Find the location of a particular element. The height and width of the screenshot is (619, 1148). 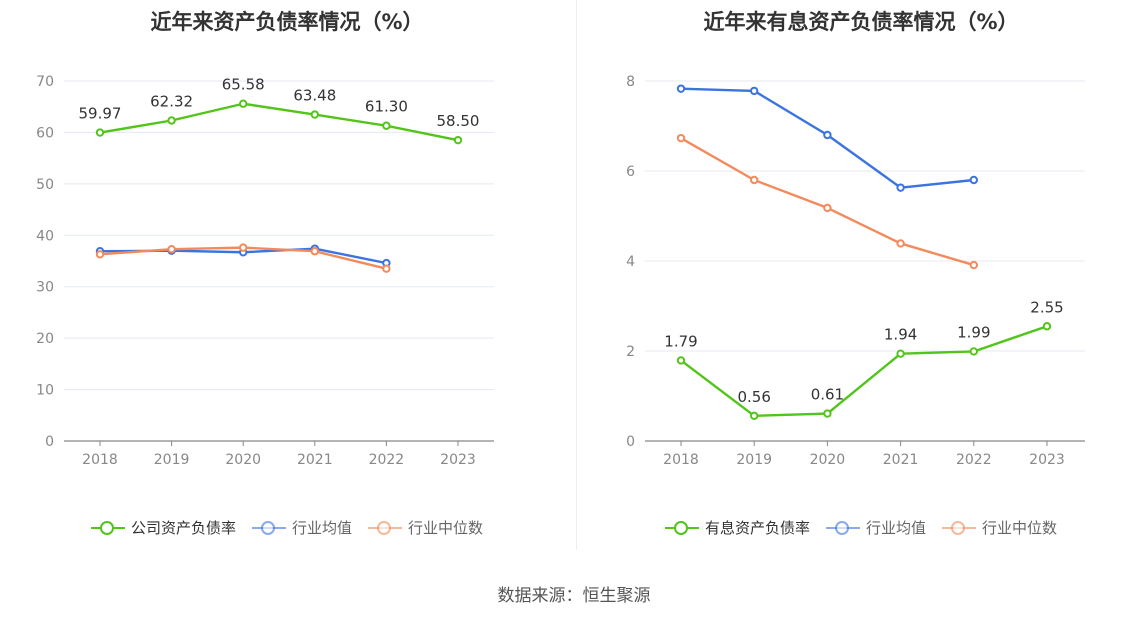

chart-legend: 公司资产负债率 行业均值 行业中位数 is located at coordinates (287, 527).